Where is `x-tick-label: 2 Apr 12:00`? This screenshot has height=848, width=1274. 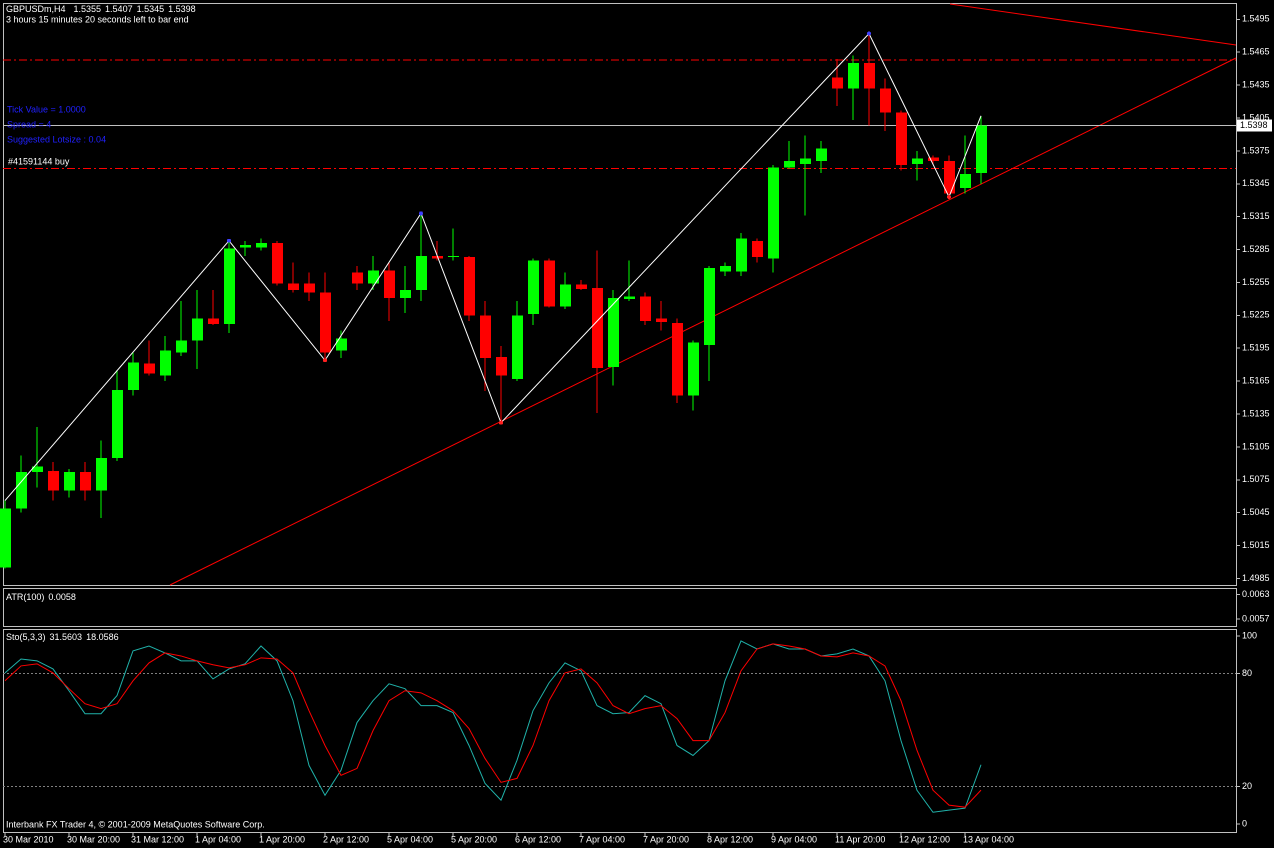 x-tick-label: 2 Apr 12:00 is located at coordinates (346, 839).